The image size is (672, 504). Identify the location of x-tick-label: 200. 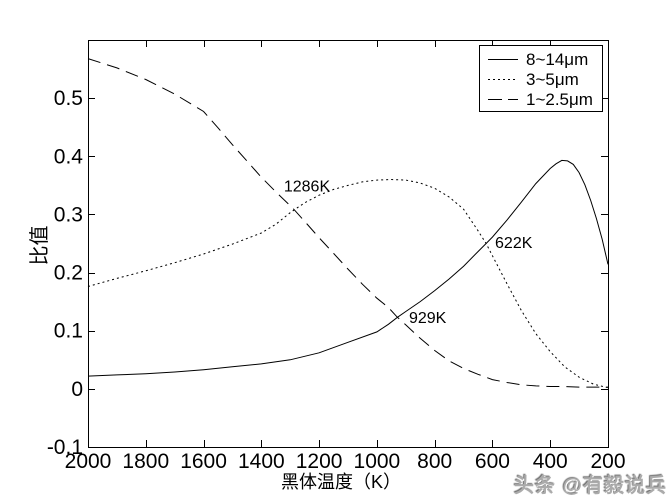
(607, 461).